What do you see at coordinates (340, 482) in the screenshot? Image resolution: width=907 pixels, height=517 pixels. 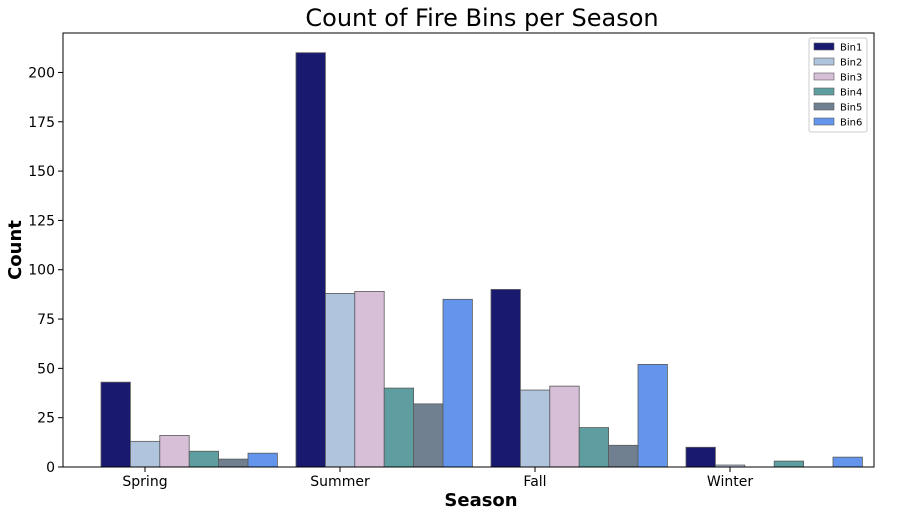 I see `x-tick-label-summer: Summer` at bounding box center [340, 482].